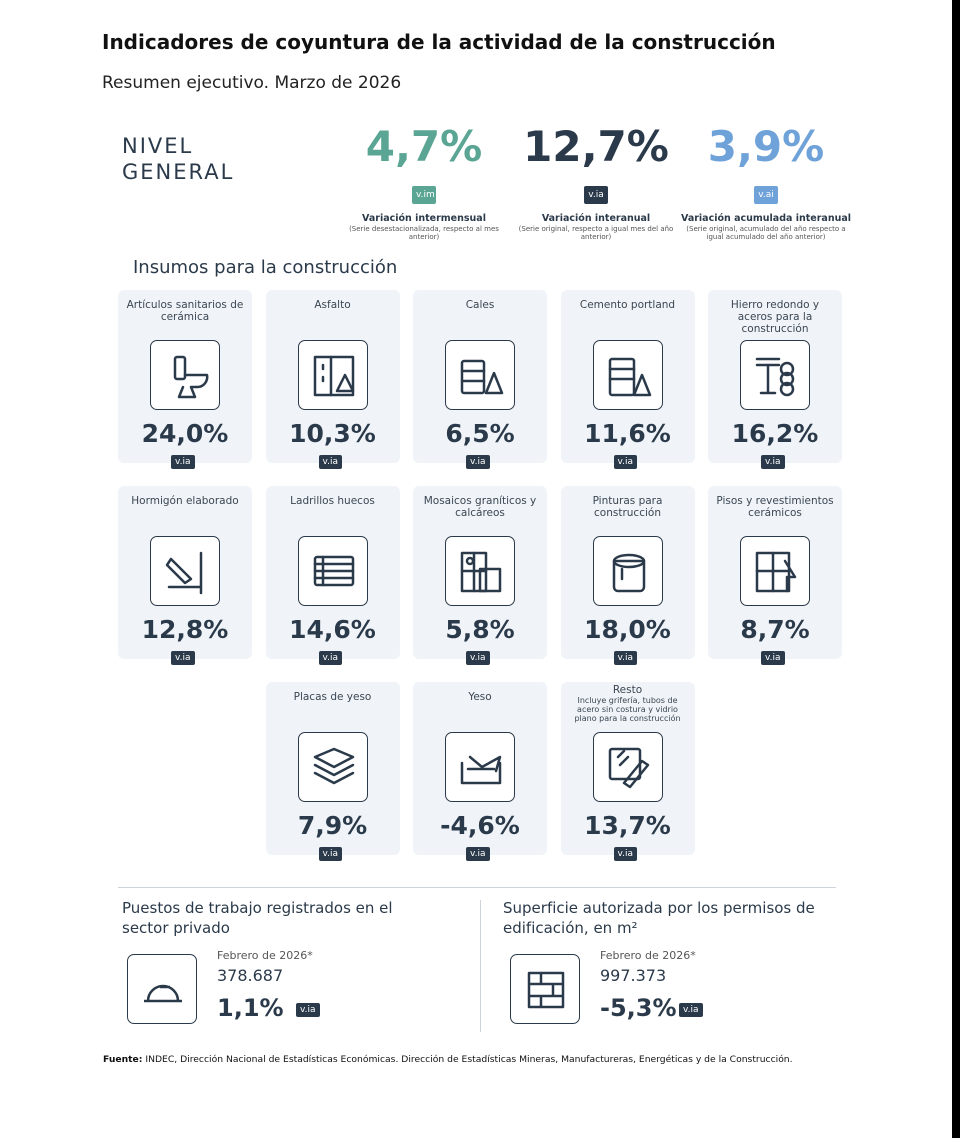  I want to click on indicator-value: 12,7%, so click(596, 146).